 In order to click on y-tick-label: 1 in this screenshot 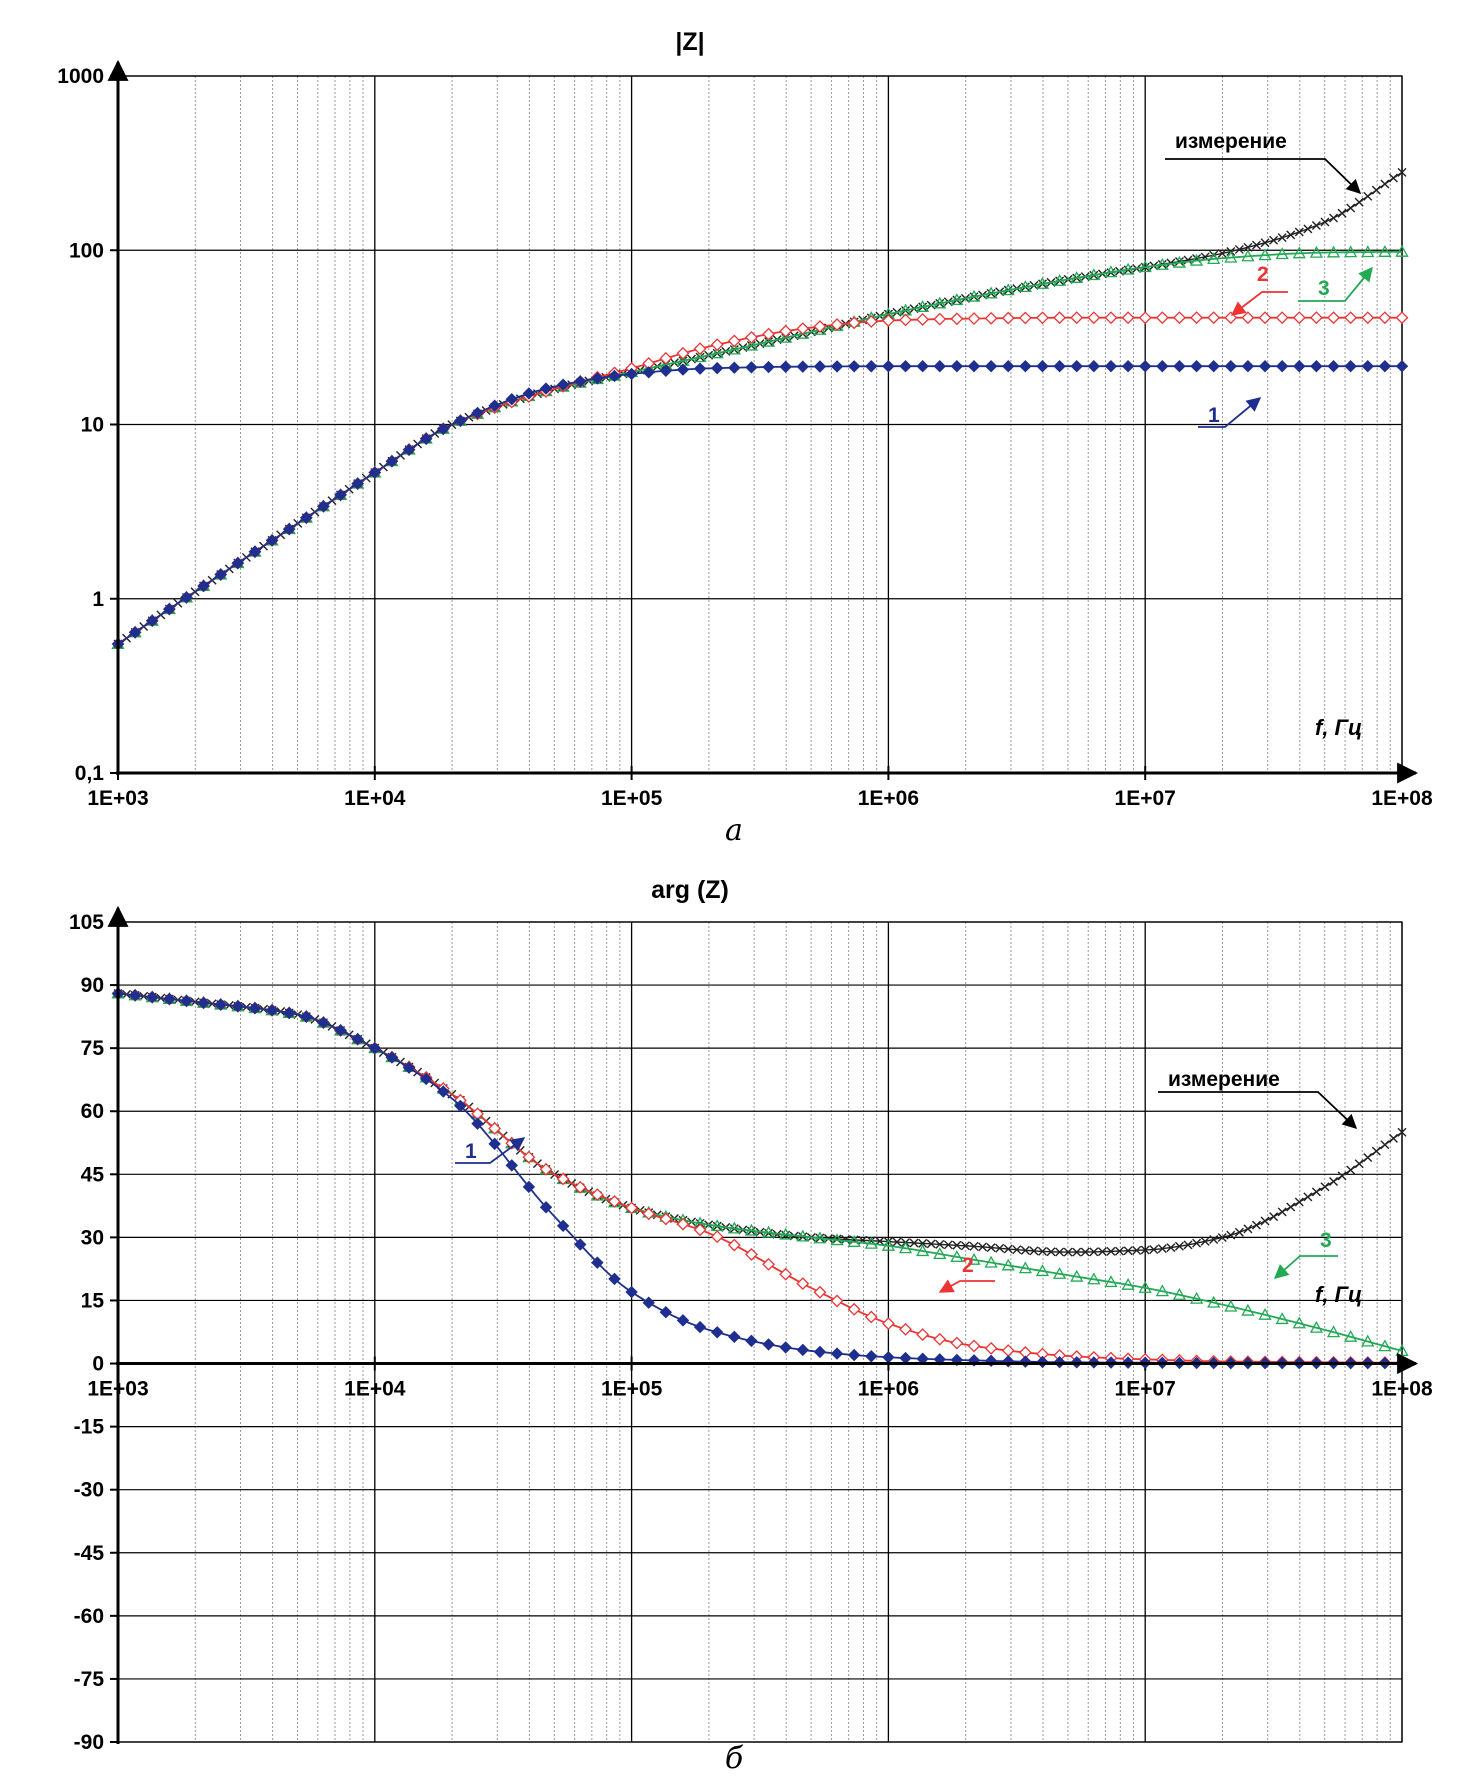, I will do `click(98, 599)`.